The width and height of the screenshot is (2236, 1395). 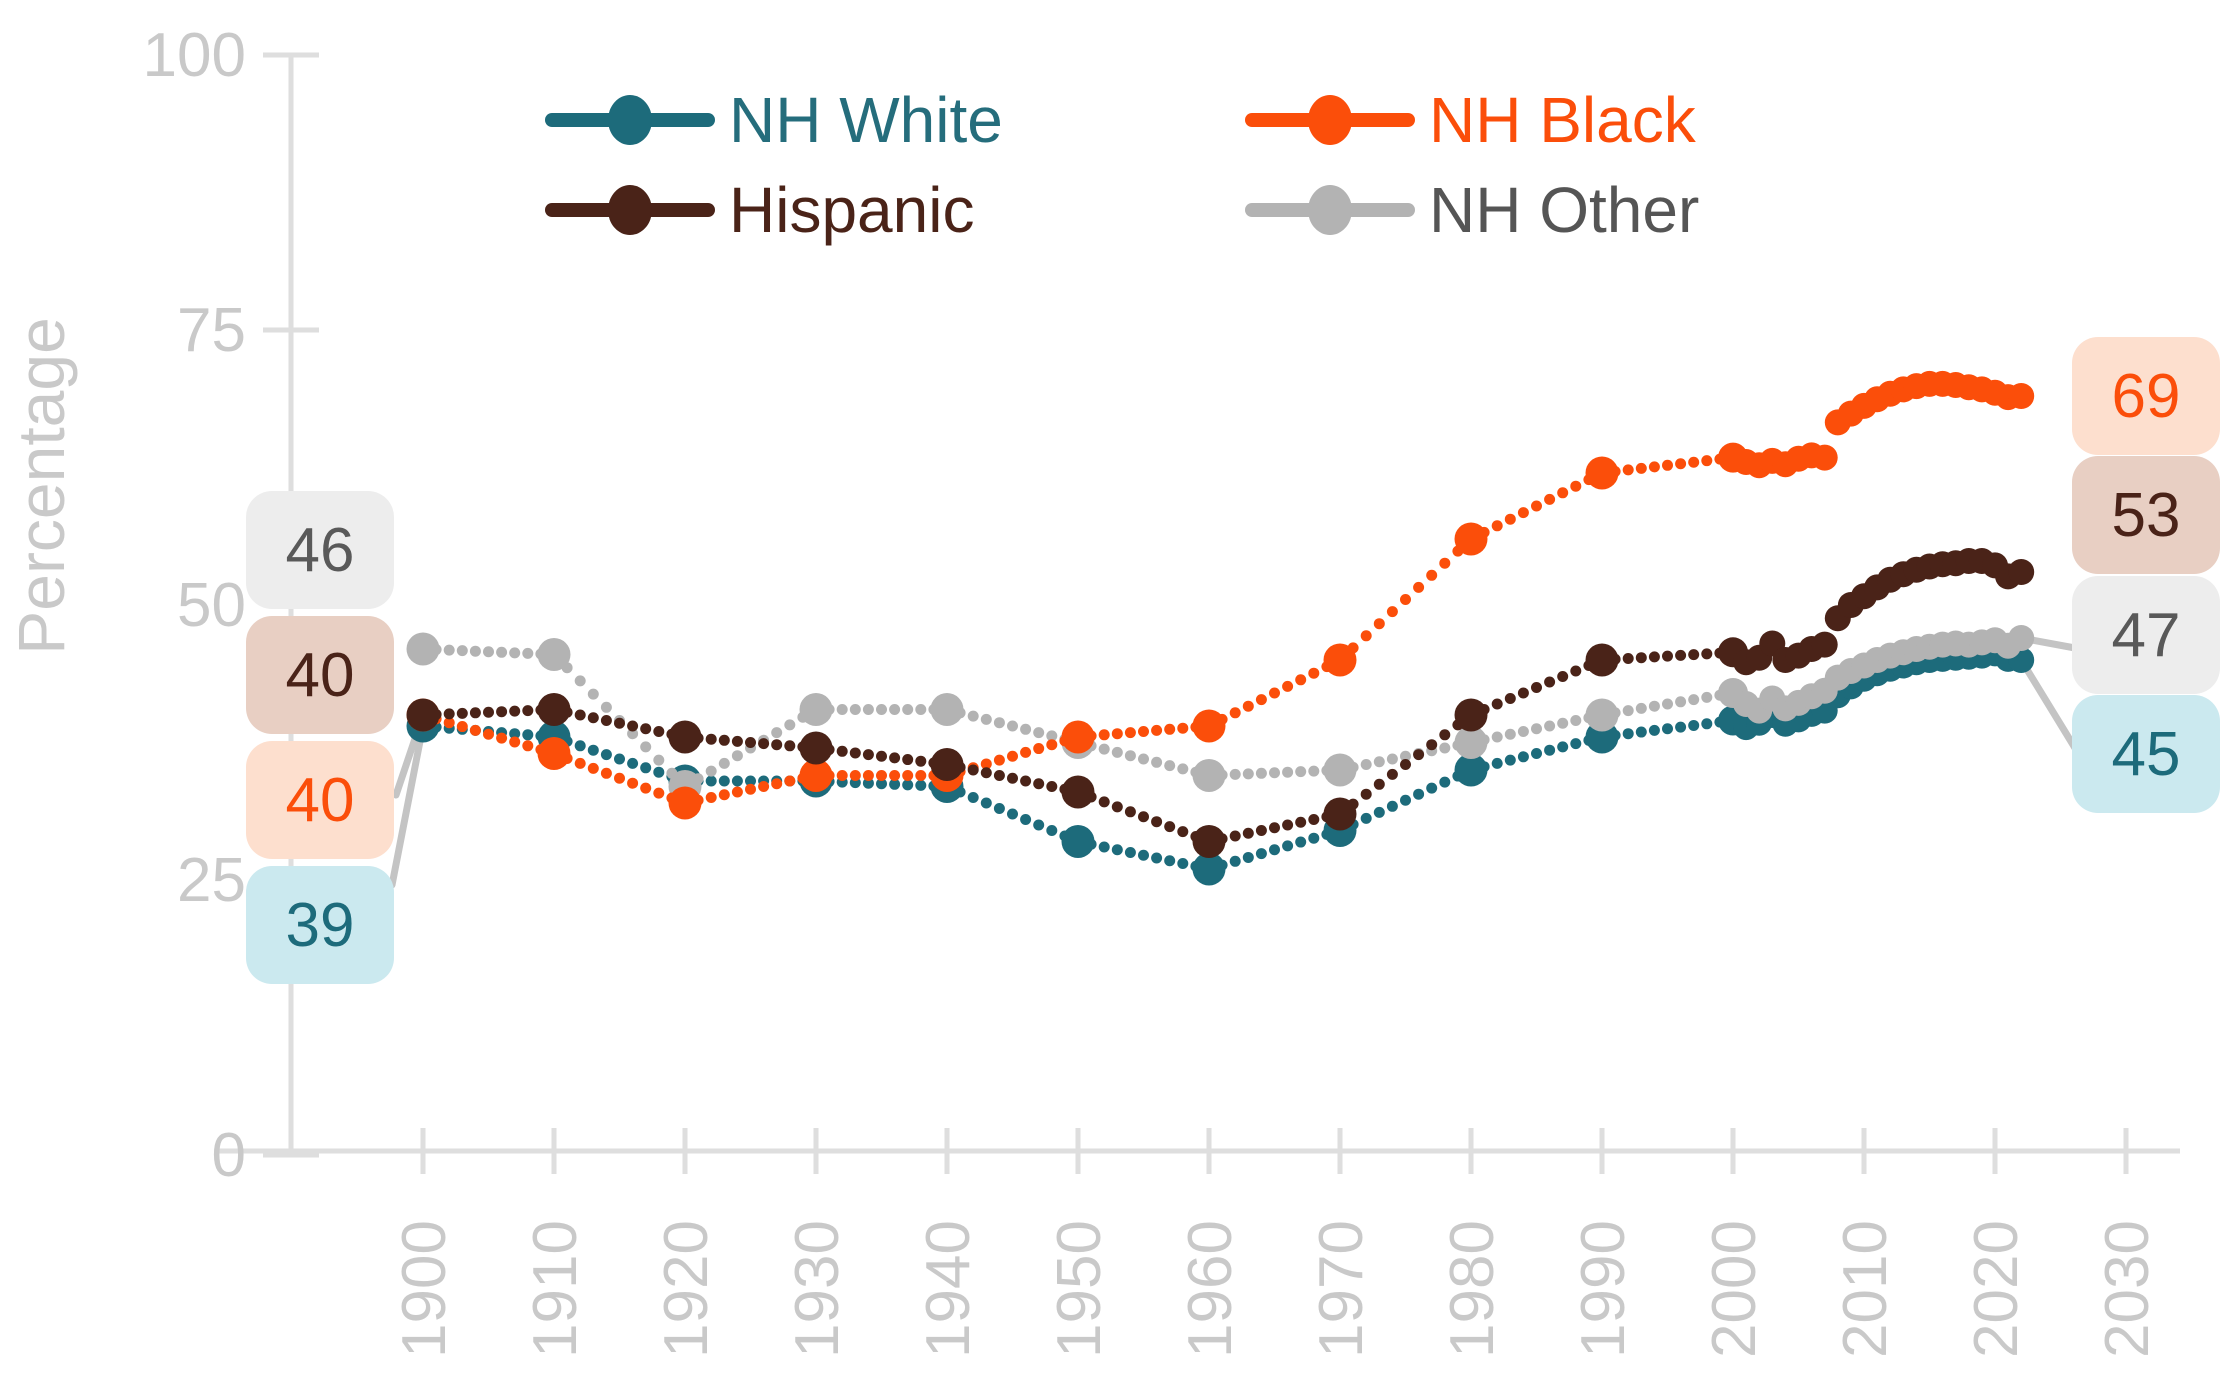 What do you see at coordinates (320, 800) in the screenshot?
I see `start-value-badge-nh-black: 40` at bounding box center [320, 800].